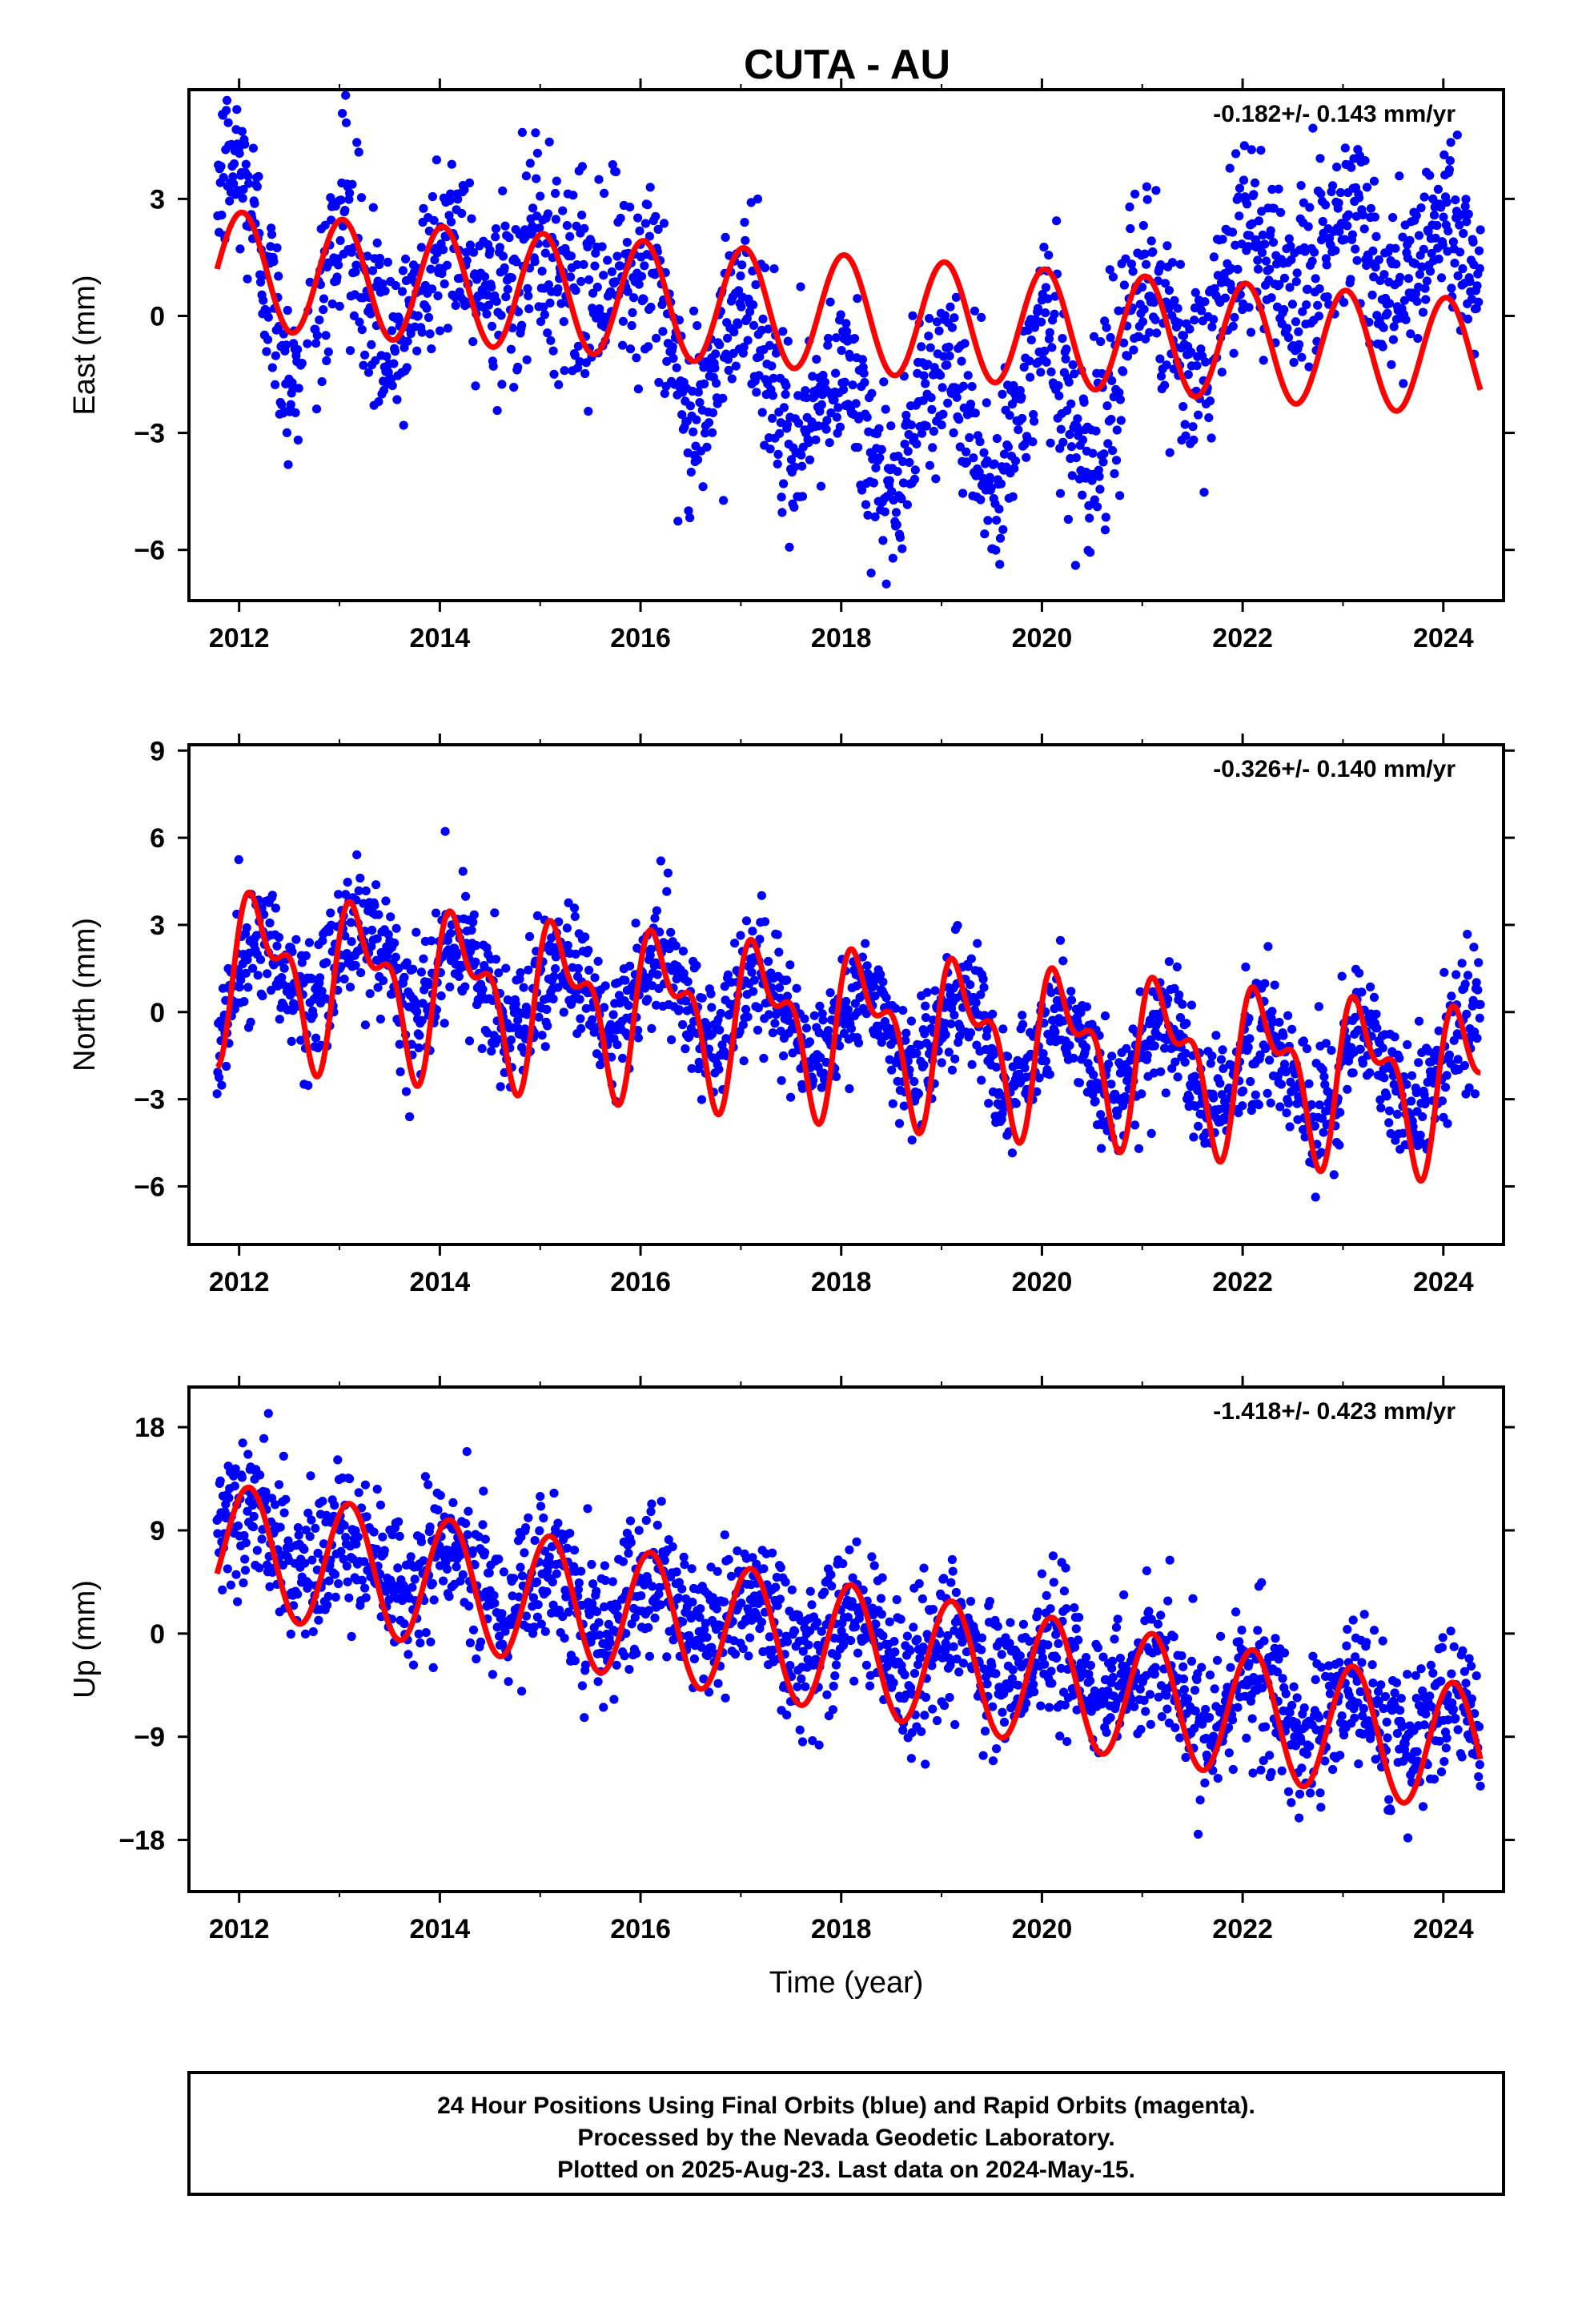 This screenshot has height=2324, width=1582. Describe the element at coordinates (1042, 638) in the screenshot. I see `x-tick-label: 2020` at that location.